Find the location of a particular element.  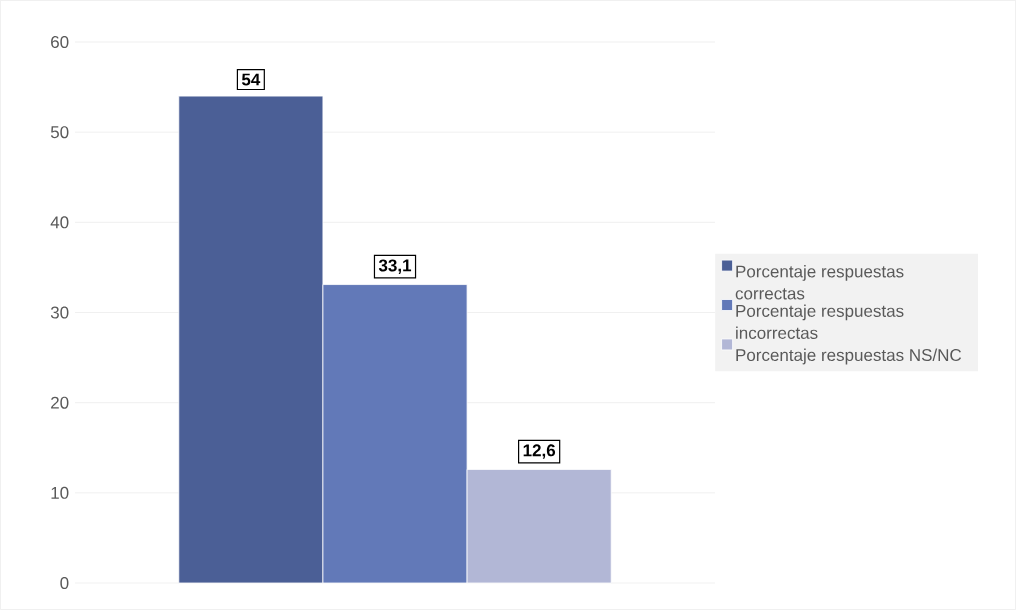

y-tick-label: 20 is located at coordinates (60, 402).